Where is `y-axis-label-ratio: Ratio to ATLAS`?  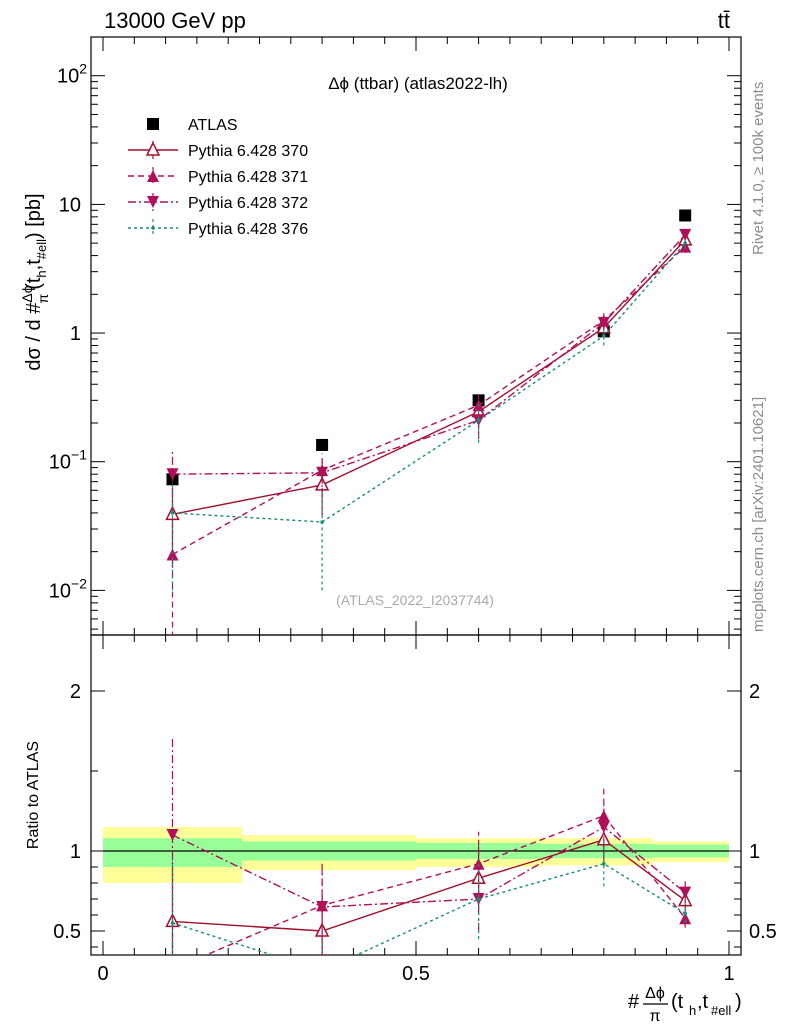 y-axis-label-ratio: Ratio to ATLAS is located at coordinates (33, 795).